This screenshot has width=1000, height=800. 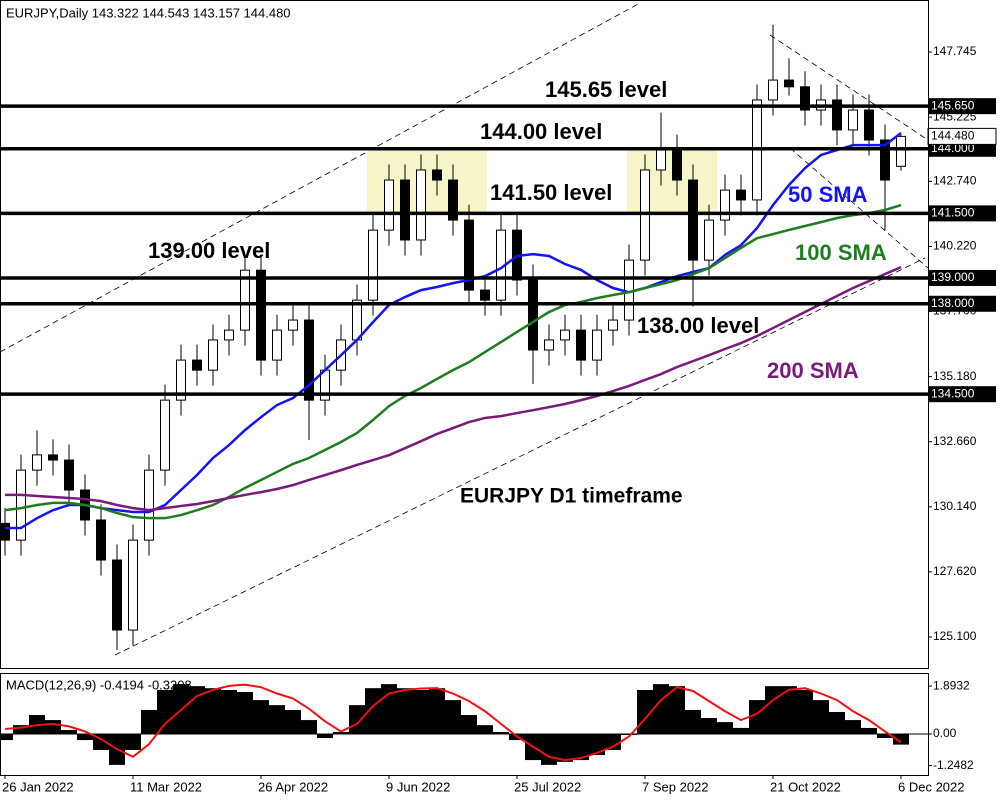 What do you see at coordinates (293, 786) in the screenshot?
I see `x-tick-label: 26 Apr 2022` at bounding box center [293, 786].